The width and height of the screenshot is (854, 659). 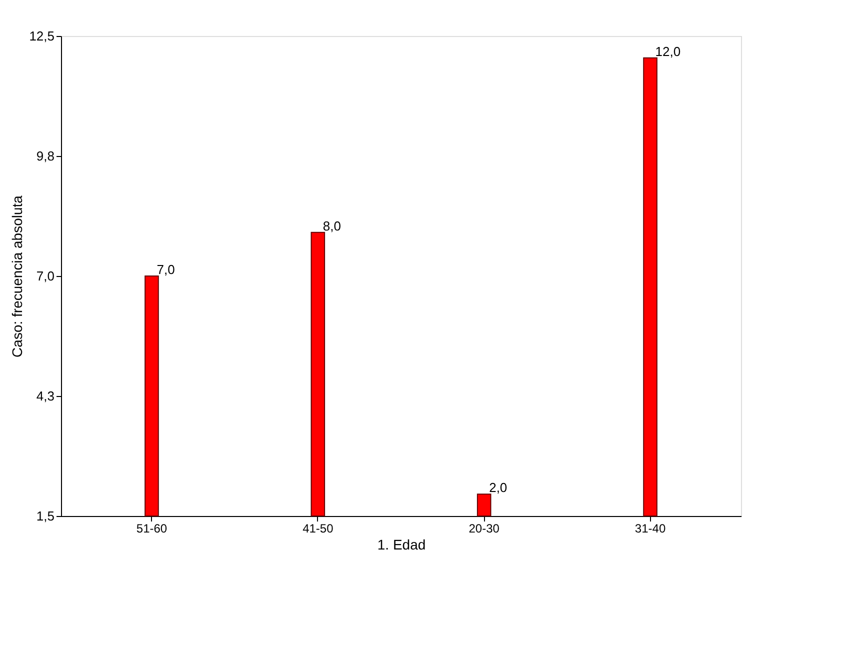 What do you see at coordinates (45, 156) in the screenshot?
I see `y-tick-label: 9,8` at bounding box center [45, 156].